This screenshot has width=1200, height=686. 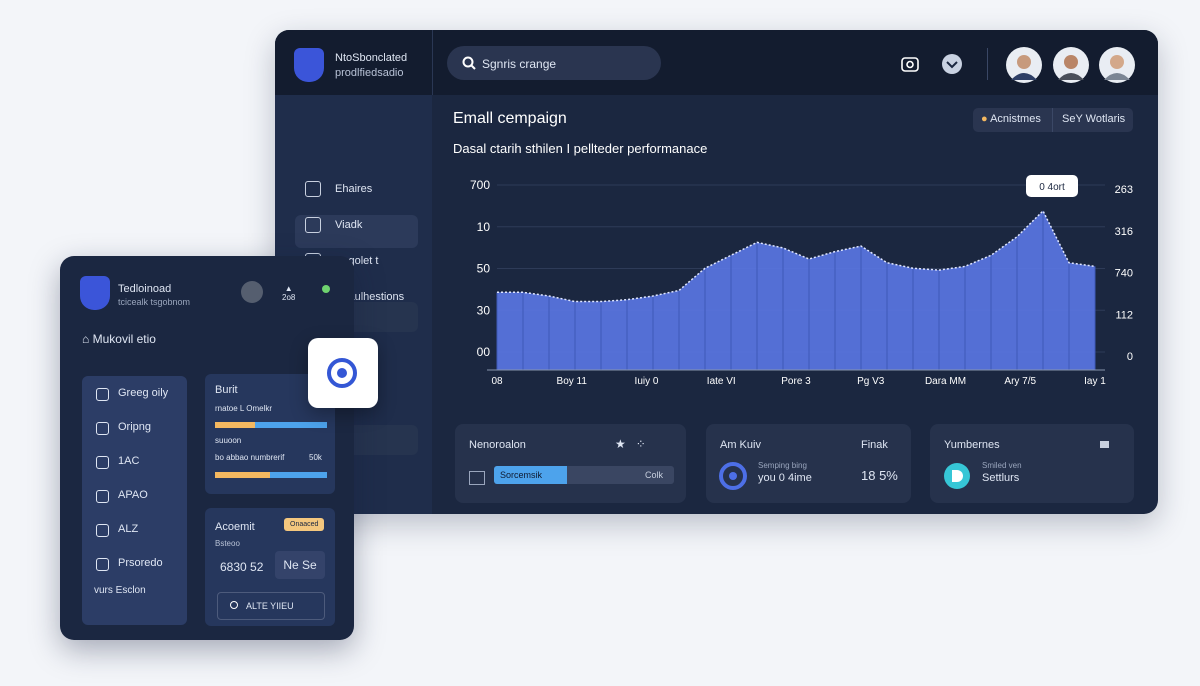 What do you see at coordinates (654, 475) in the screenshot?
I see `progress-end: Colk` at bounding box center [654, 475].